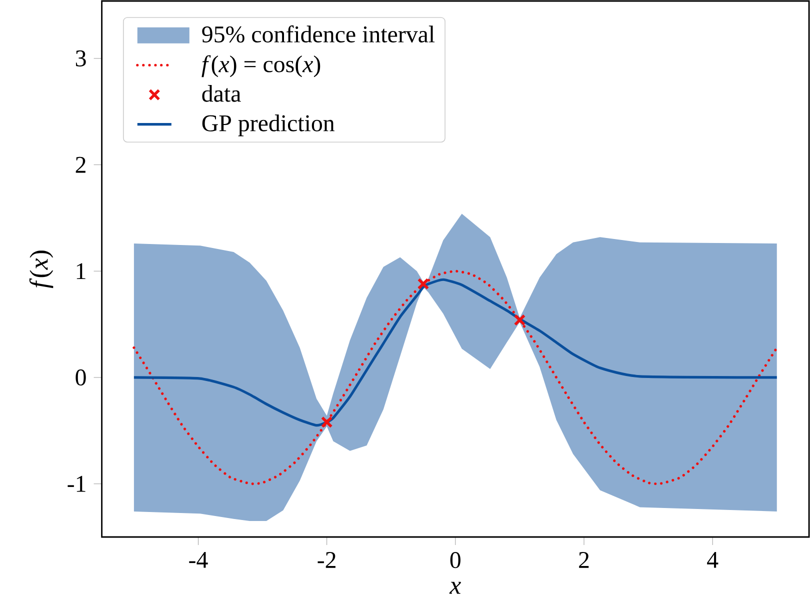  I want to click on x-tick-label: 4, so click(712, 560).